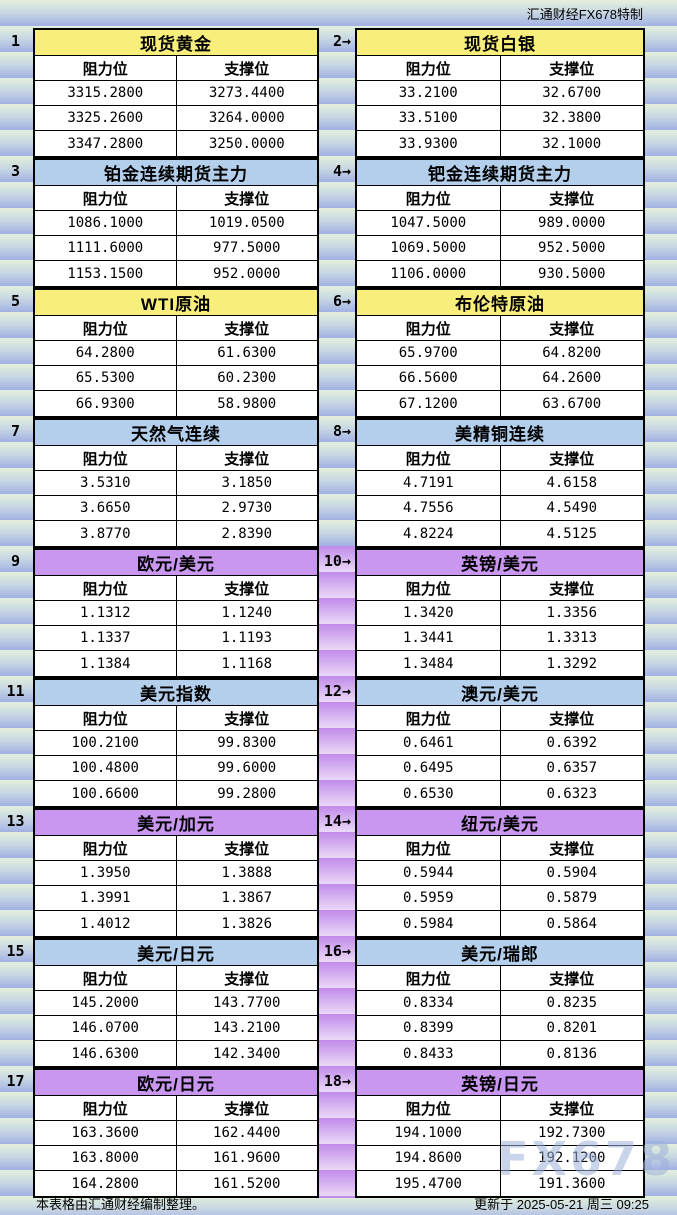 The width and height of the screenshot is (677, 1215). Describe the element at coordinates (572, 403) in the screenshot. I see `support-value: 63.6700` at that location.